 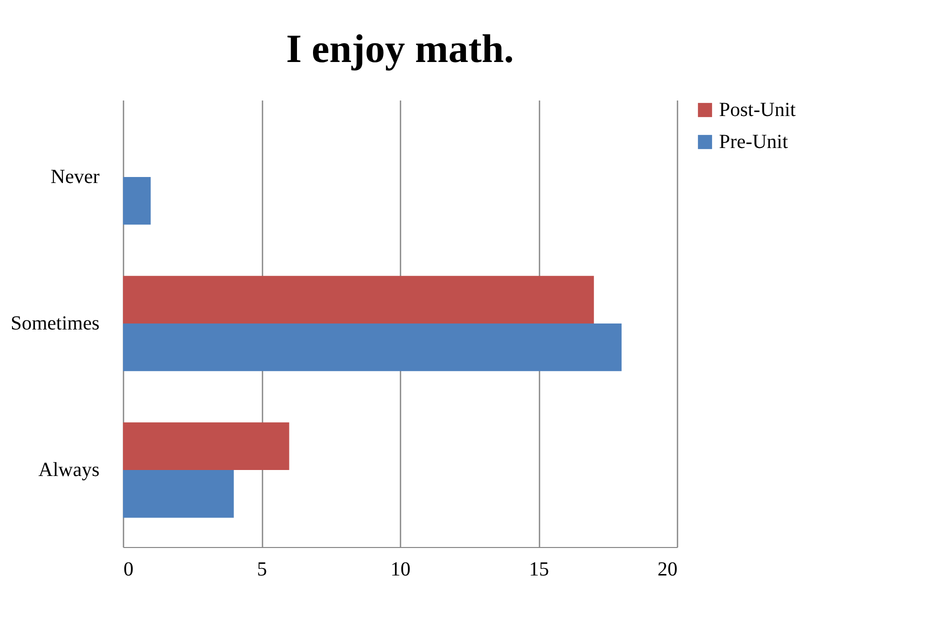 What do you see at coordinates (757, 110) in the screenshot?
I see `legend-label: Post-Unit` at bounding box center [757, 110].